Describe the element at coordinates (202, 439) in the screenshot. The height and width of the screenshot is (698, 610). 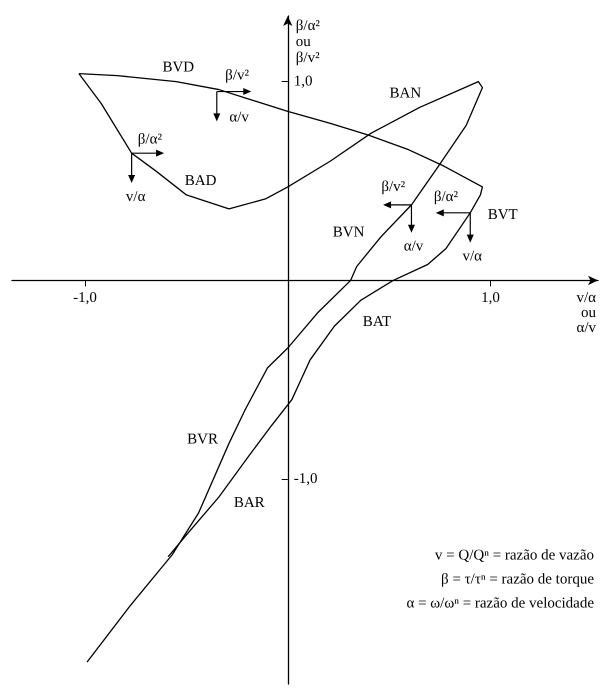
I see `annotation: BVR` at that location.